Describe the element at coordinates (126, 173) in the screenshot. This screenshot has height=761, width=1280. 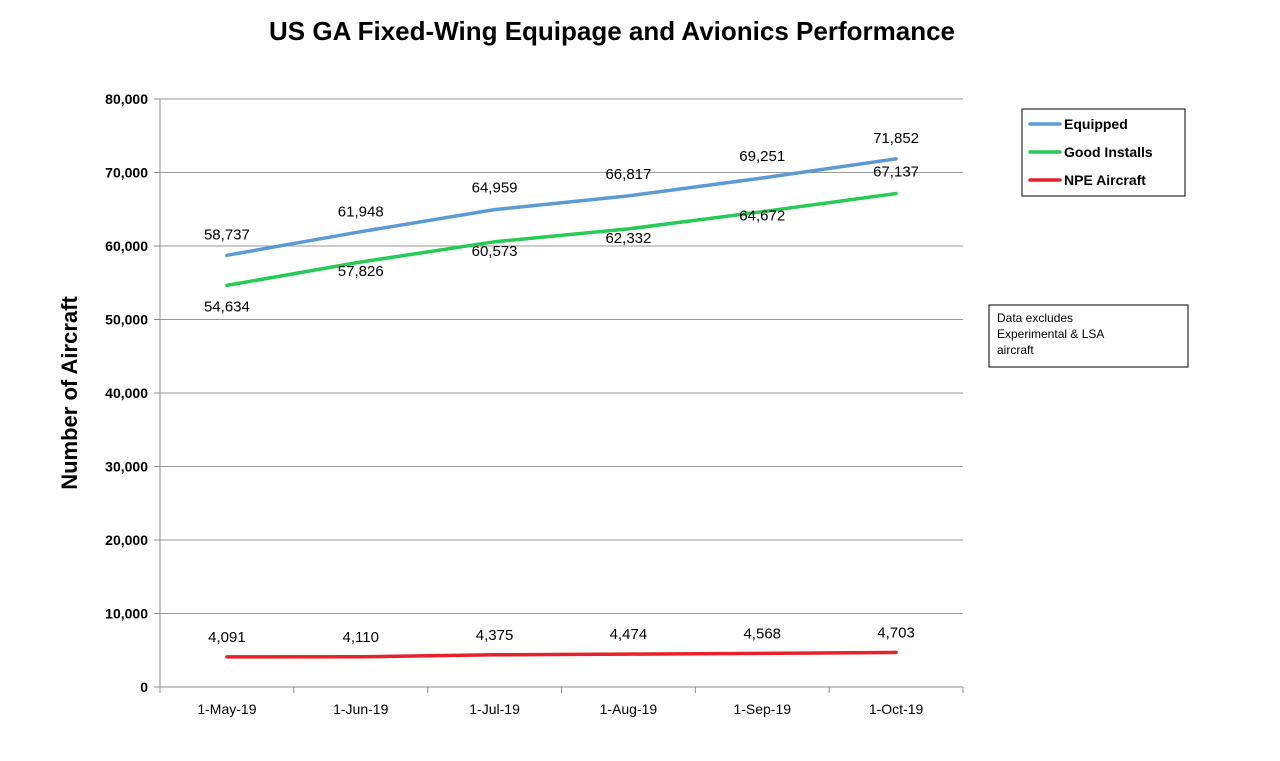
I see `y-tick-label: 70,000` at that location.